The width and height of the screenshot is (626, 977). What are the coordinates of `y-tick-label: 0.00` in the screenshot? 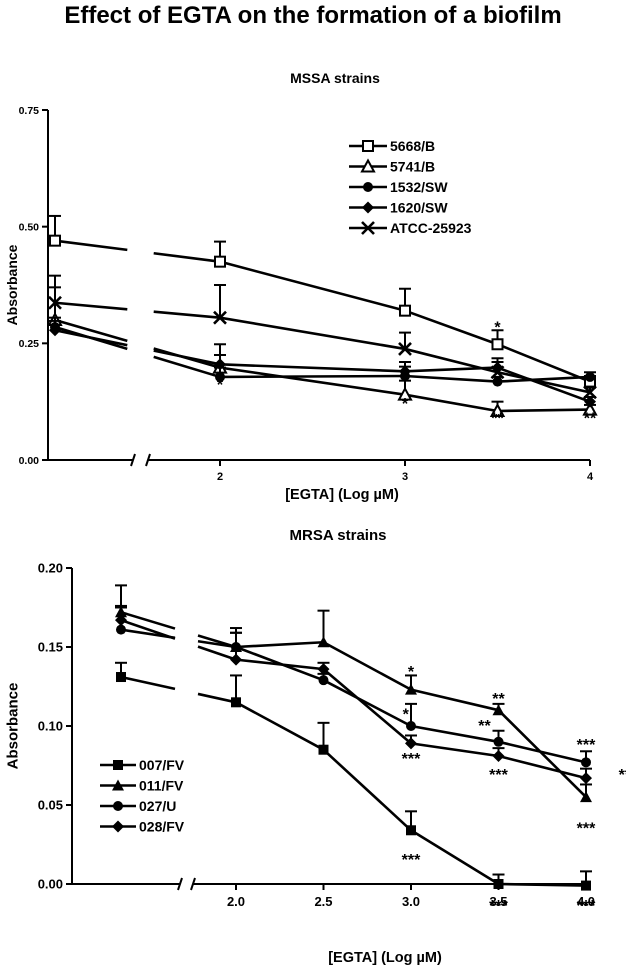 It's located at (50, 884).